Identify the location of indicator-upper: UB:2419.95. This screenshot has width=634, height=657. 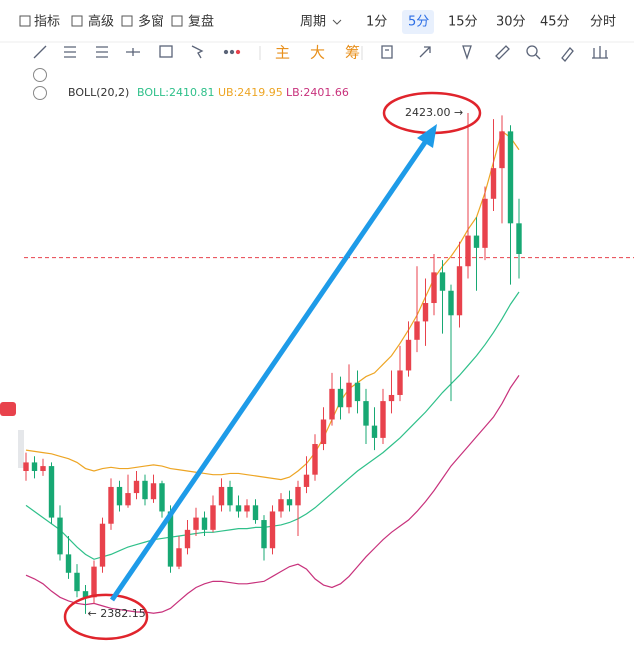
(250, 92).